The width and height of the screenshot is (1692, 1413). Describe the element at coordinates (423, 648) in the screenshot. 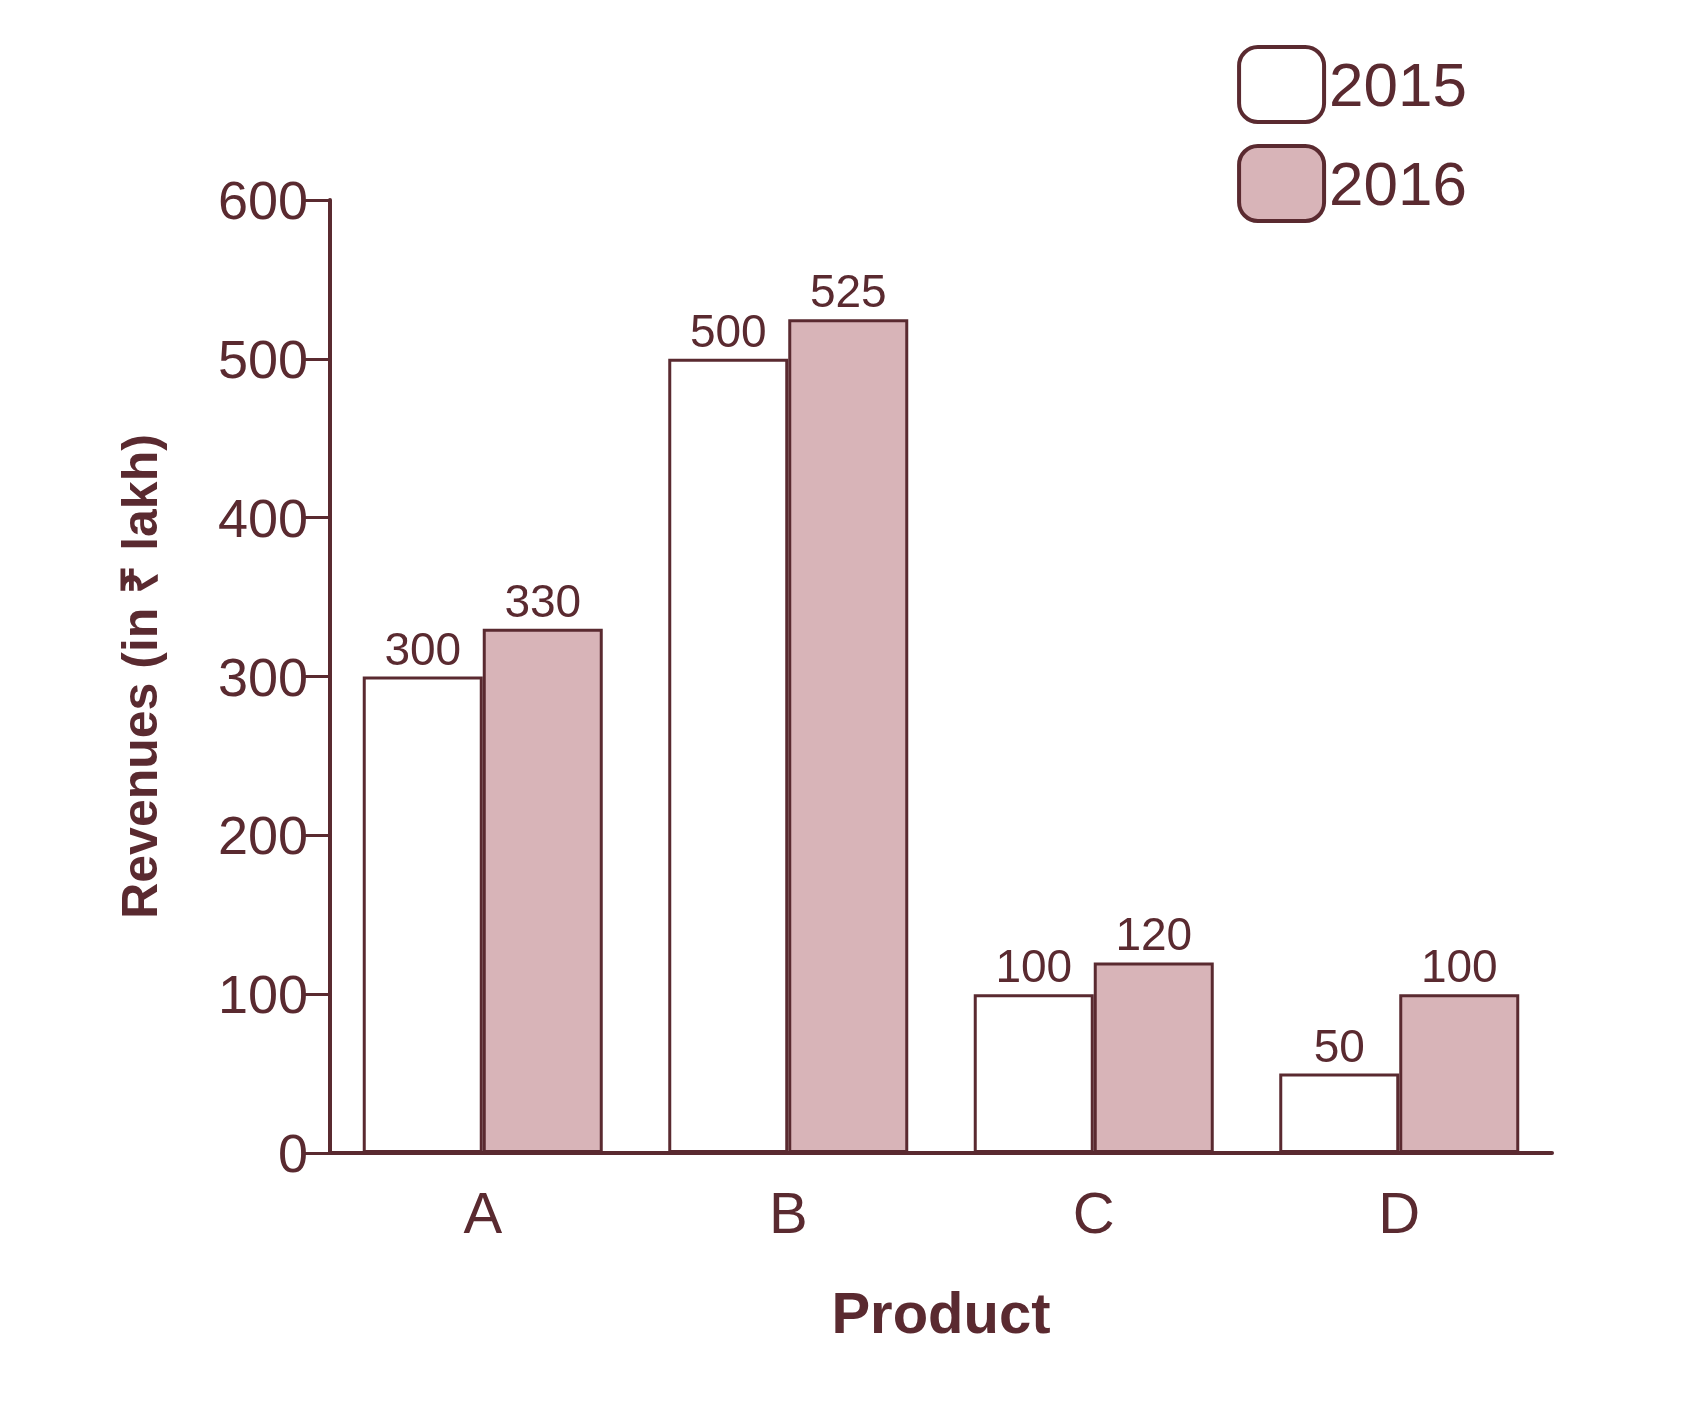

I see `data-label: 300` at that location.